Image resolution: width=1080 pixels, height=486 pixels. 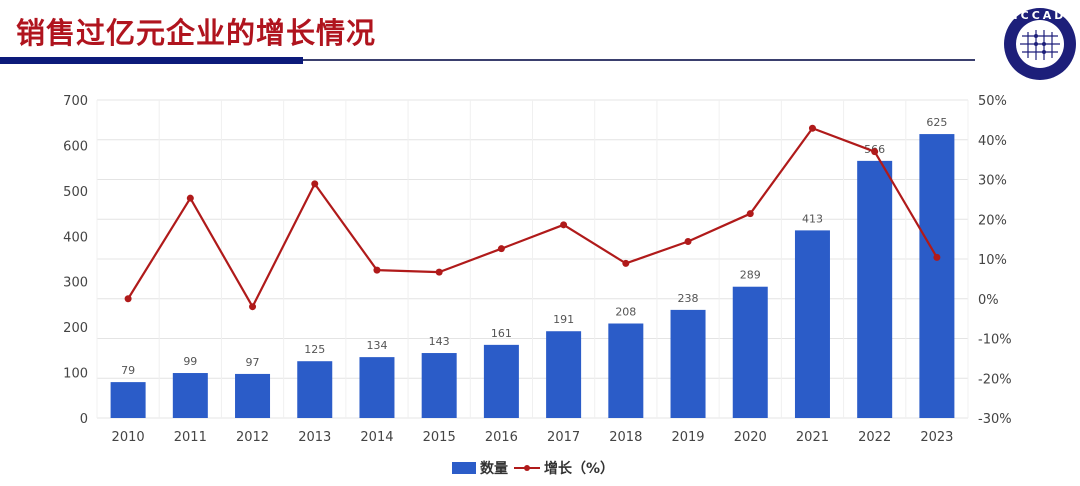 I want to click on bar-value-label: 143, so click(x=439, y=341).